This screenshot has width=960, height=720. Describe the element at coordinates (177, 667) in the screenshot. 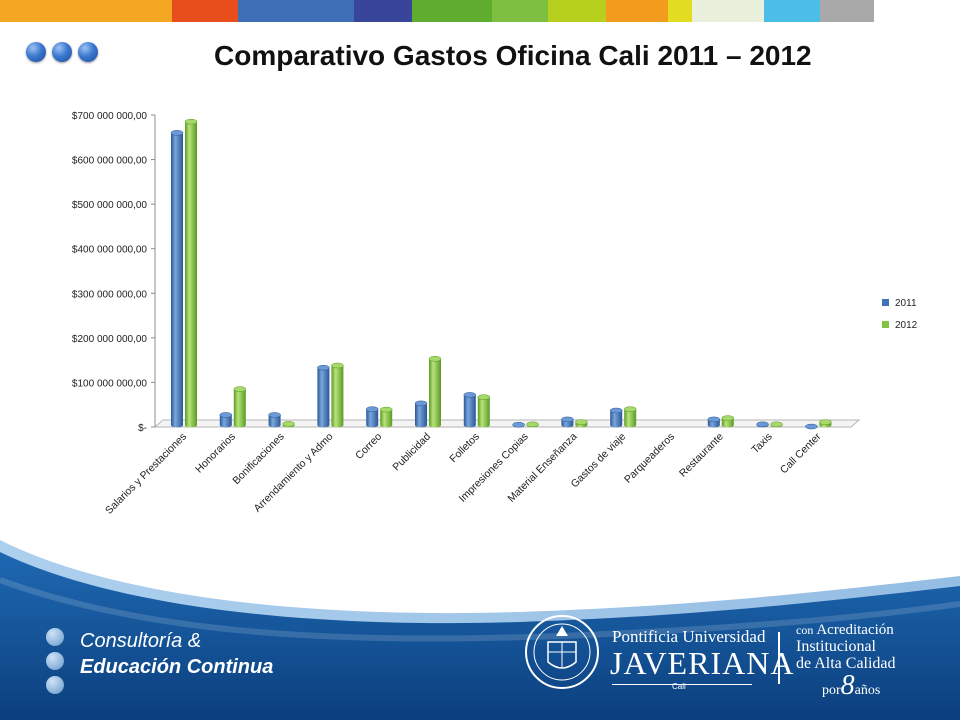

I see `brand-line-2: Educación Continua` at that location.